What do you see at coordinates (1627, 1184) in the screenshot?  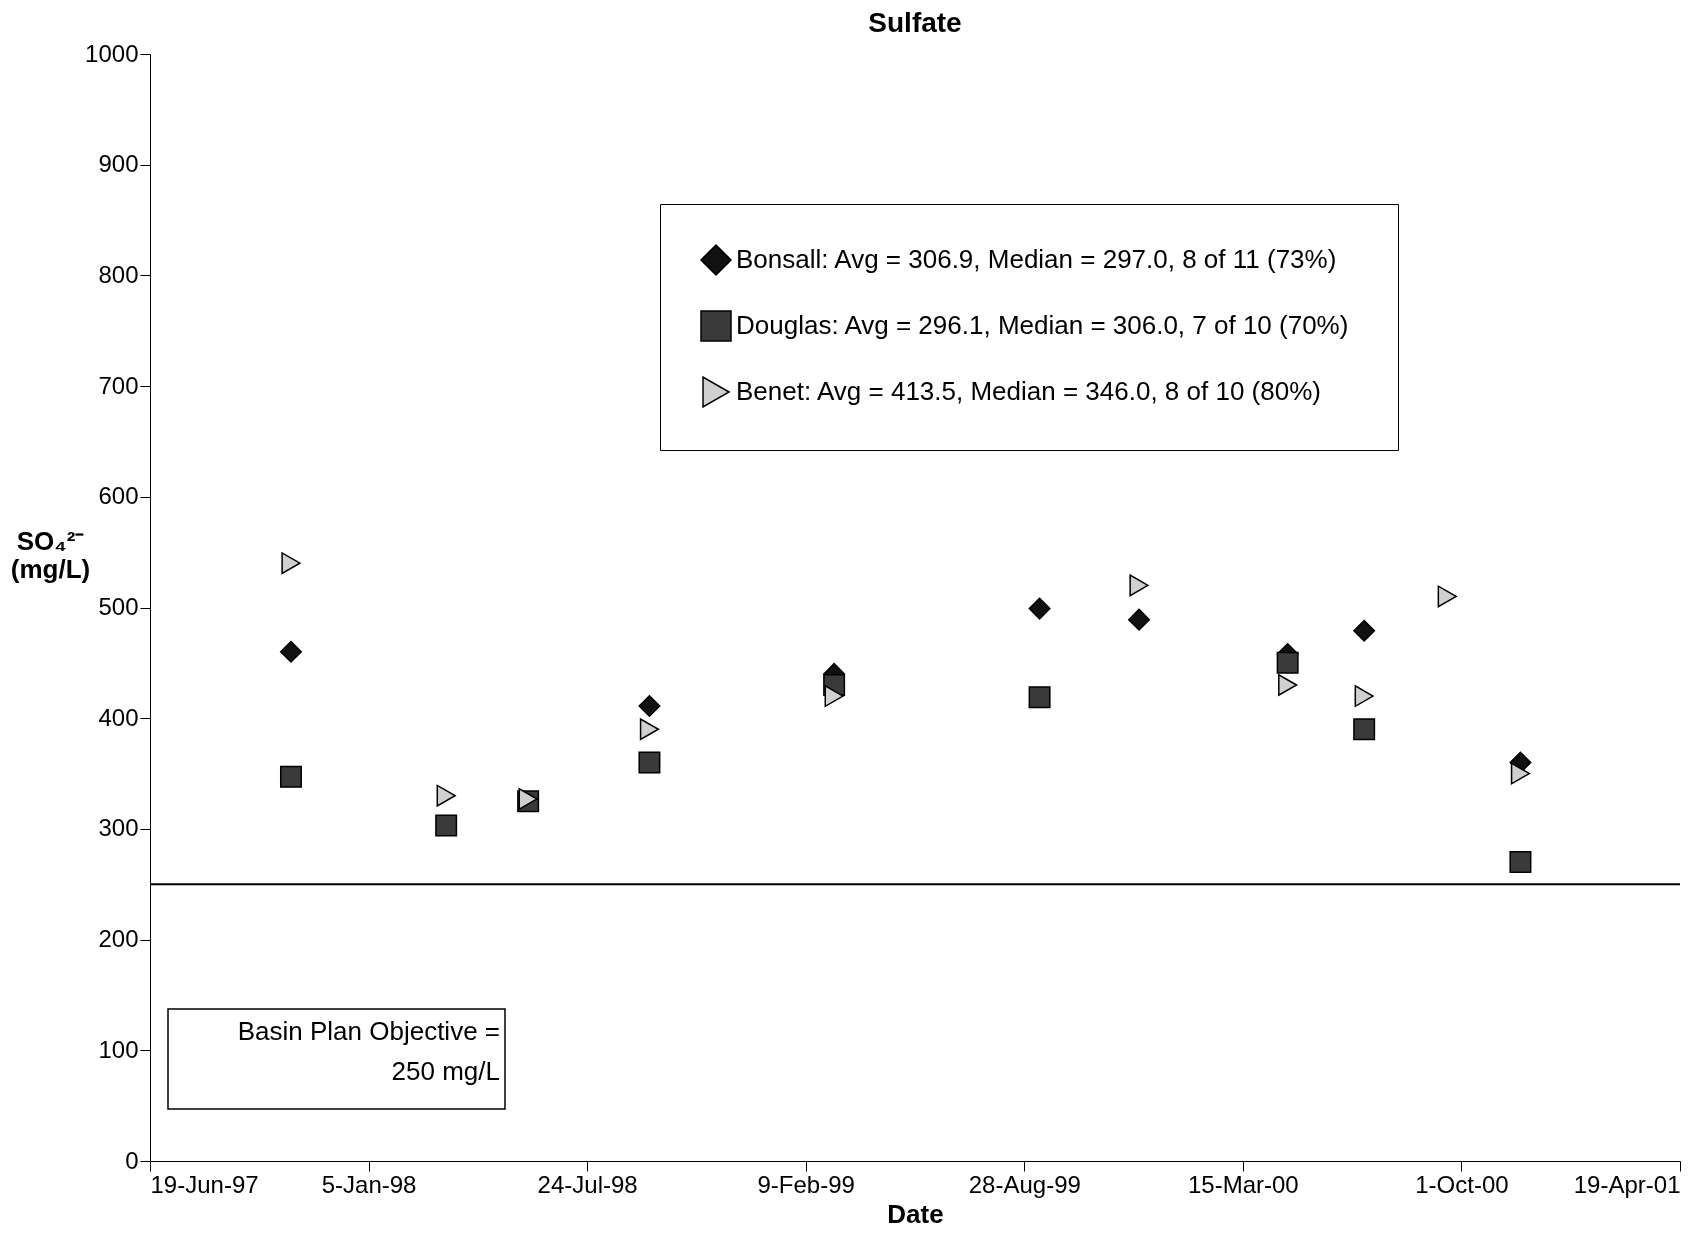 I see `x-tick-label: 19-Apr-01` at bounding box center [1627, 1184].